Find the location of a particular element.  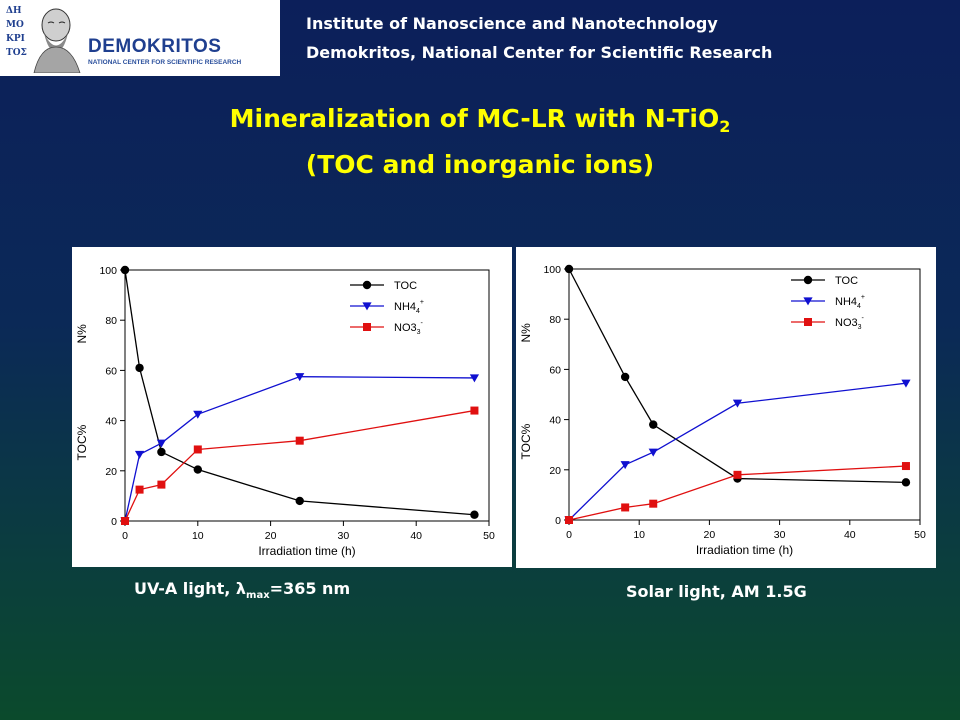

demokritos-seal-icon: ΔΗ ΜΟ ΚΡΙ ΤΟΣ is located at coordinates (44, 38).